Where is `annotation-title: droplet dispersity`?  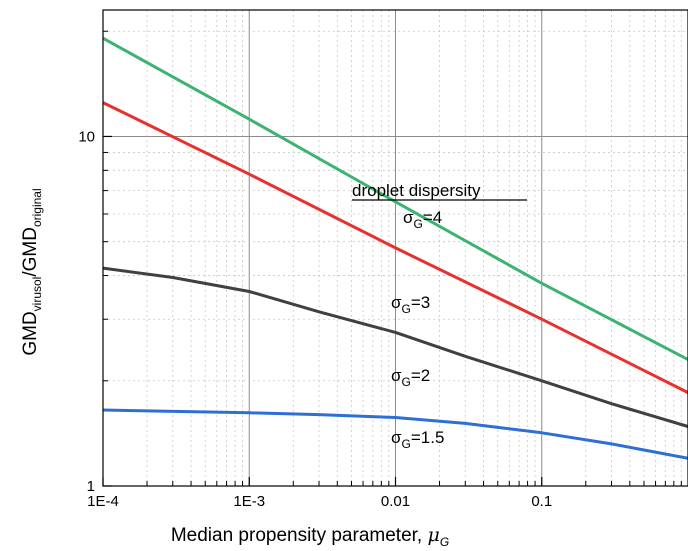
annotation-title: droplet dispersity is located at coordinates (416, 190).